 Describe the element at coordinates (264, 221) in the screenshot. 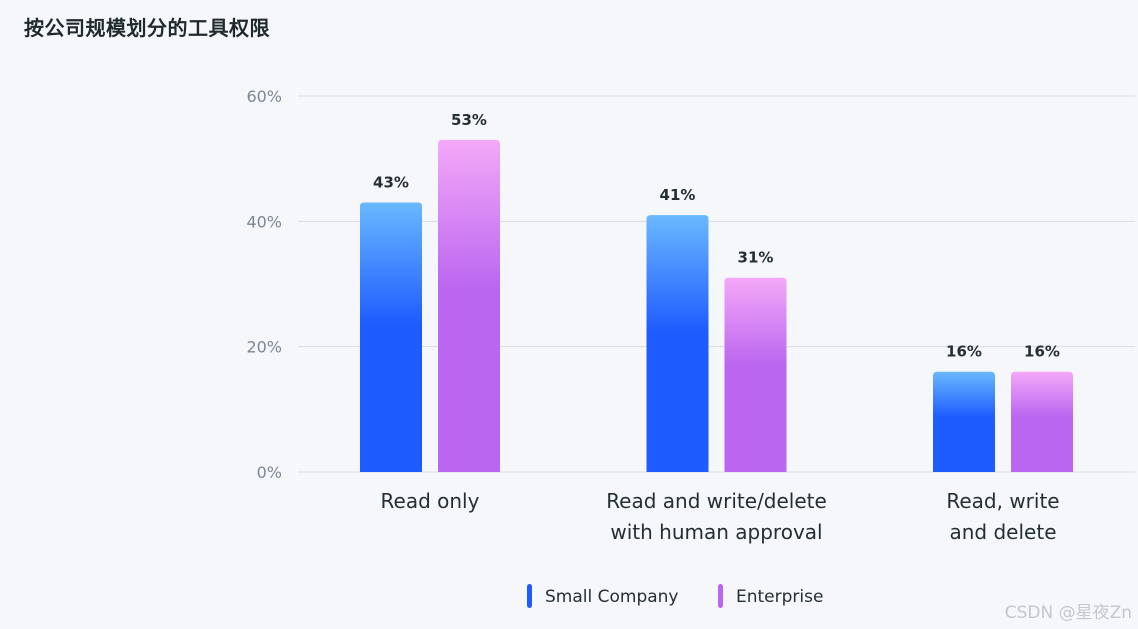

I see `y-tick-label: 40%` at that location.